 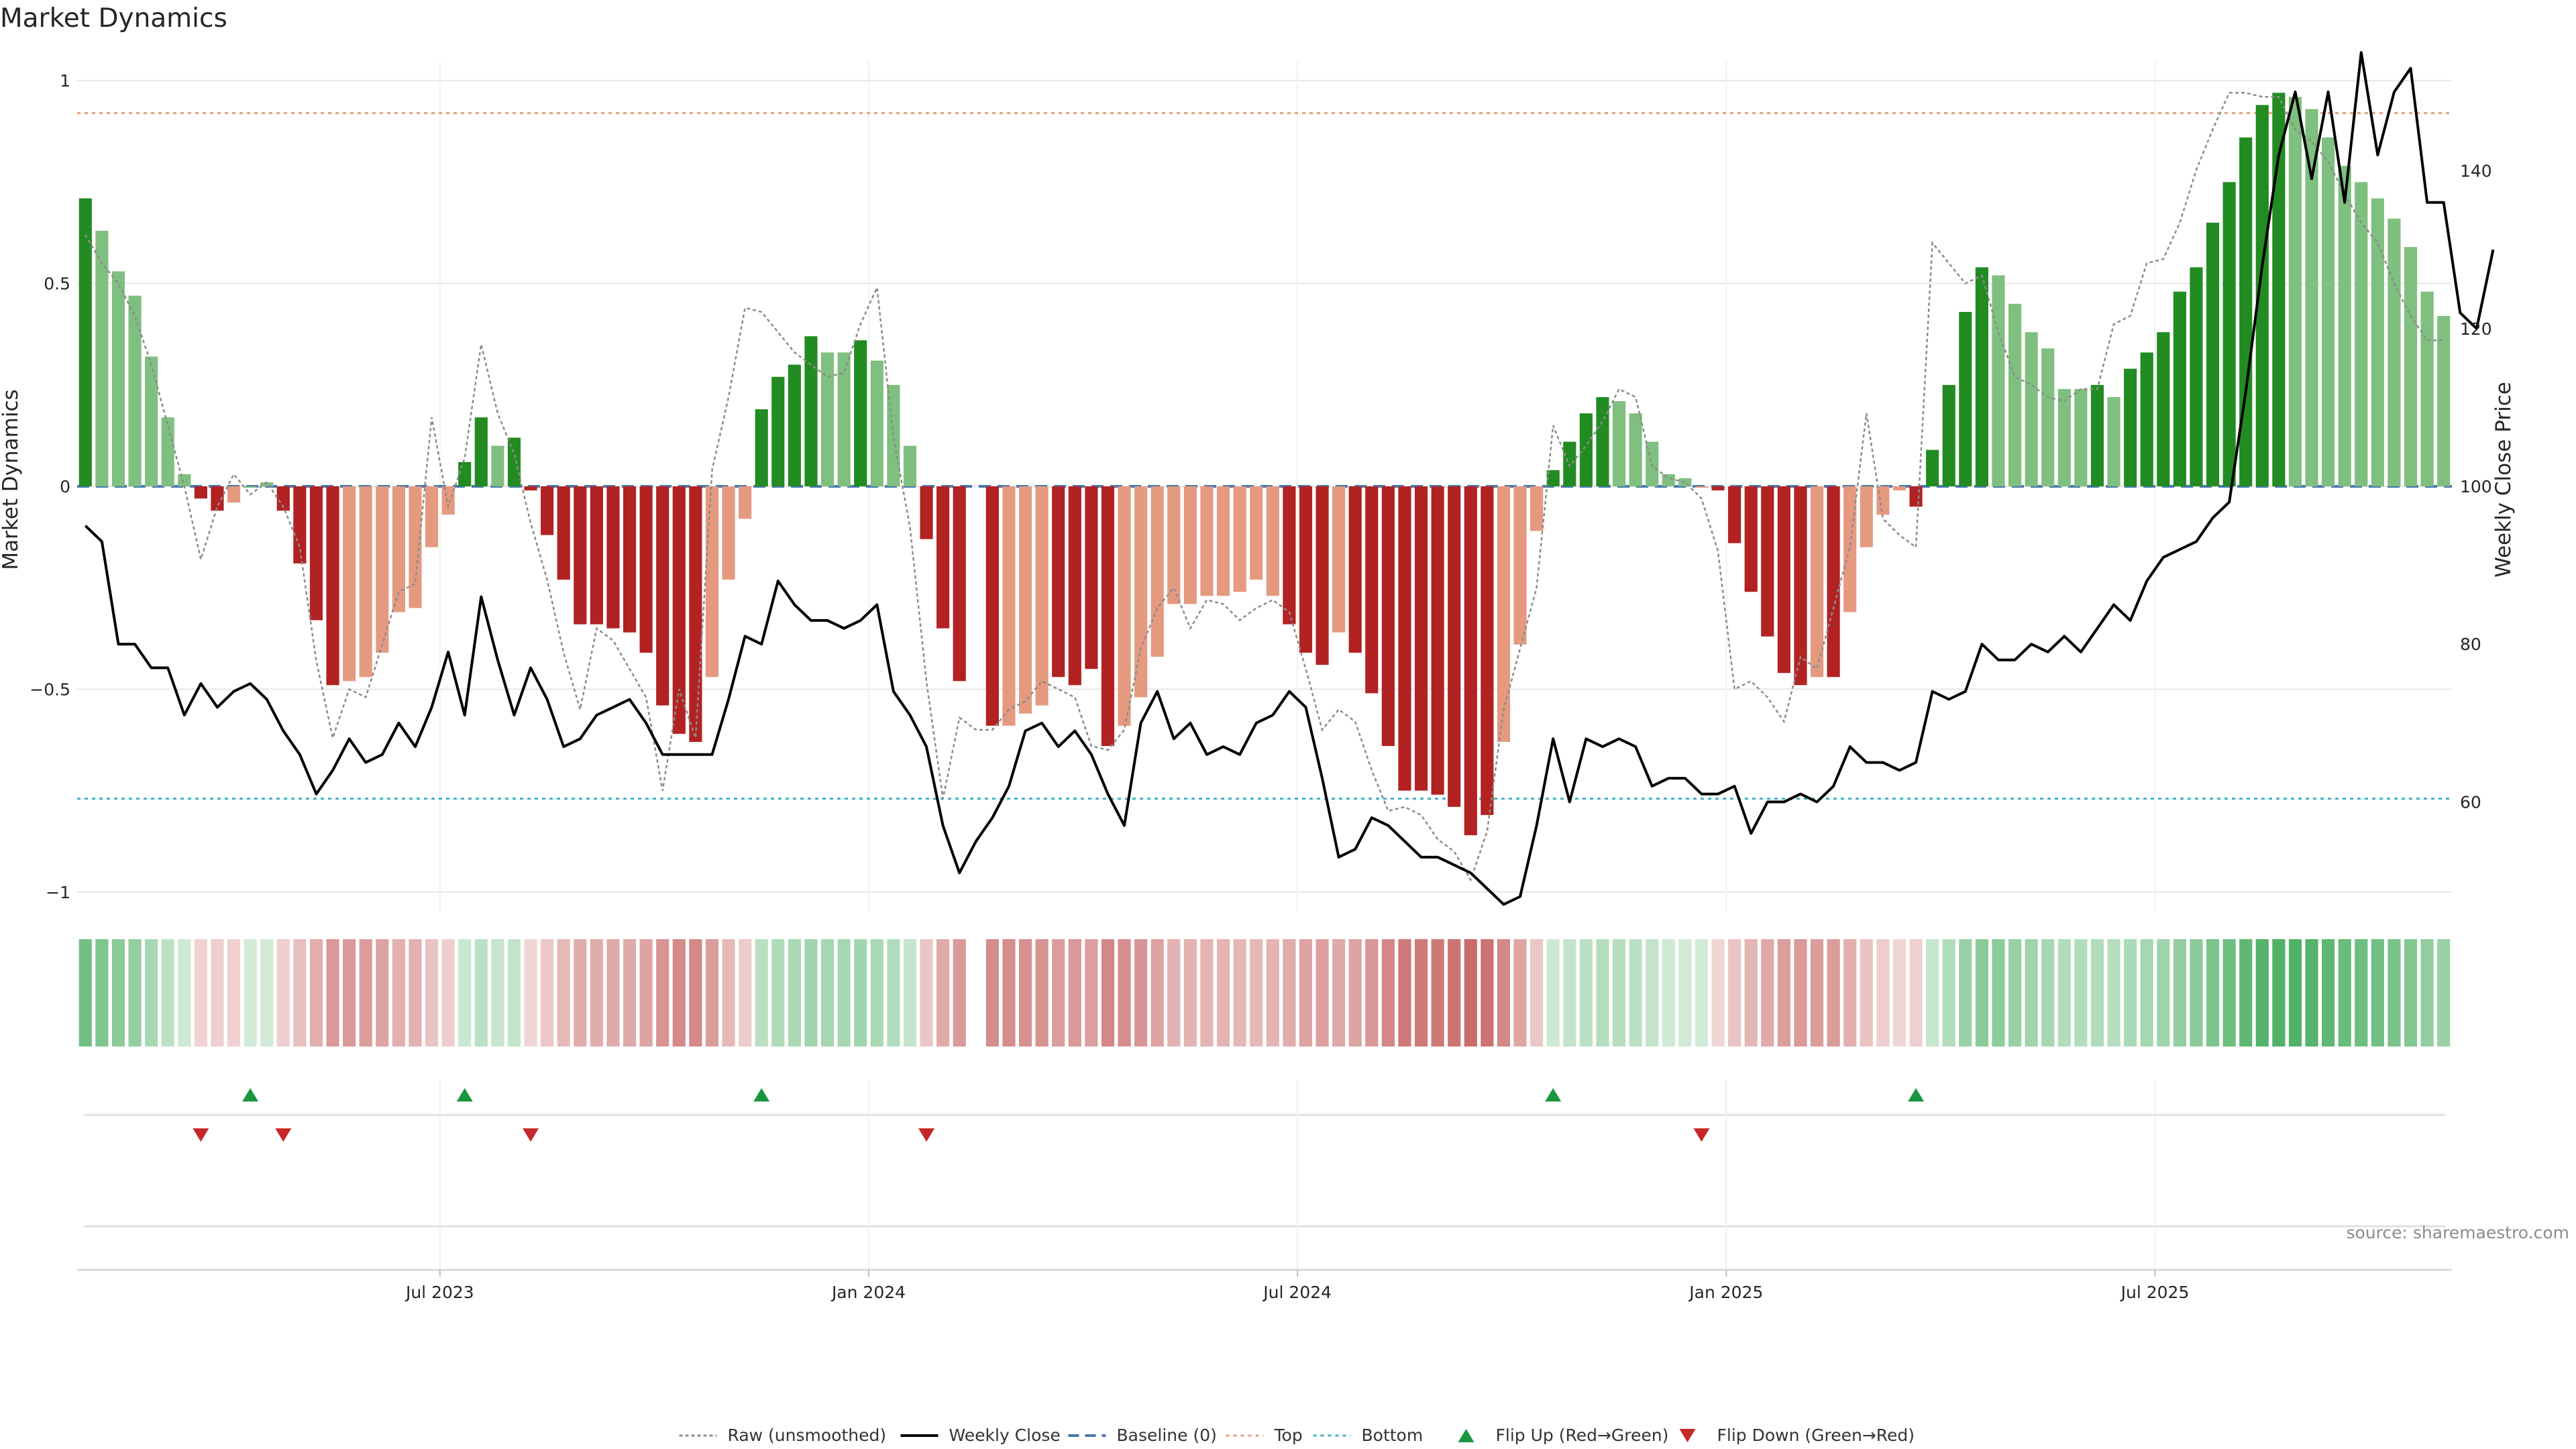 I want to click on legend-item-bottom: Bottom, so click(x=1368, y=1435).